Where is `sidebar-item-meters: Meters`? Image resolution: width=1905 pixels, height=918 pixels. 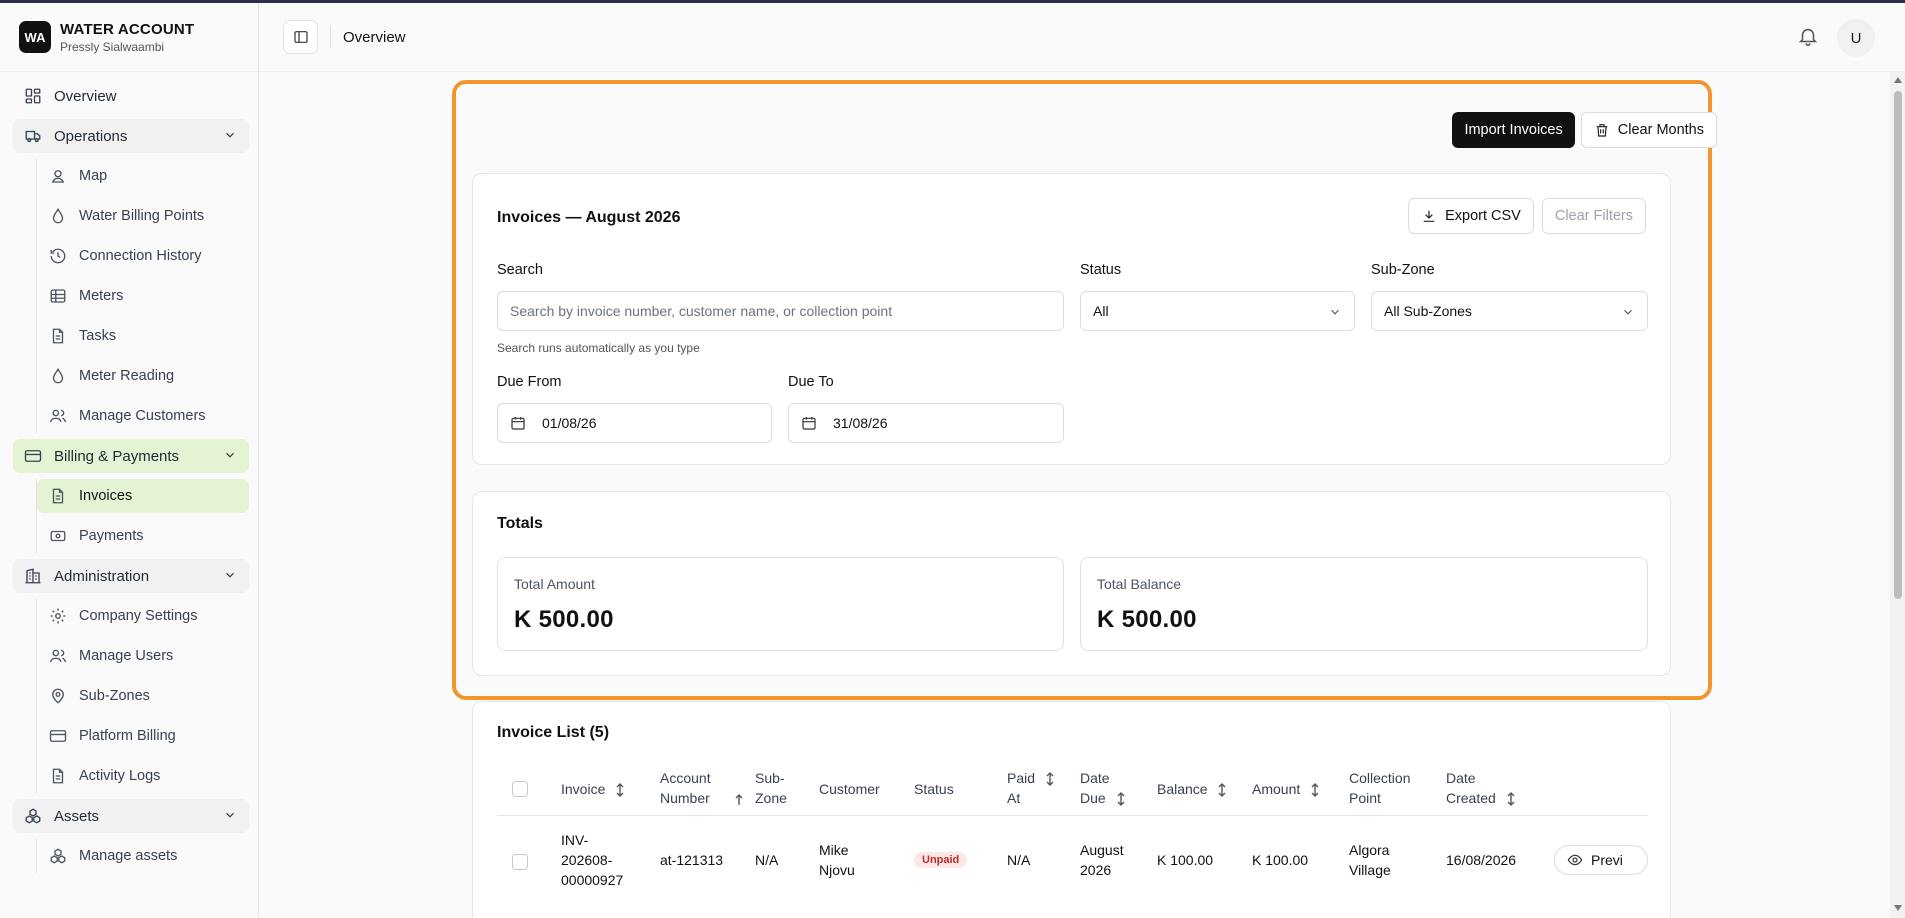
sidebar-item-meters: Meters is located at coordinates (143, 296).